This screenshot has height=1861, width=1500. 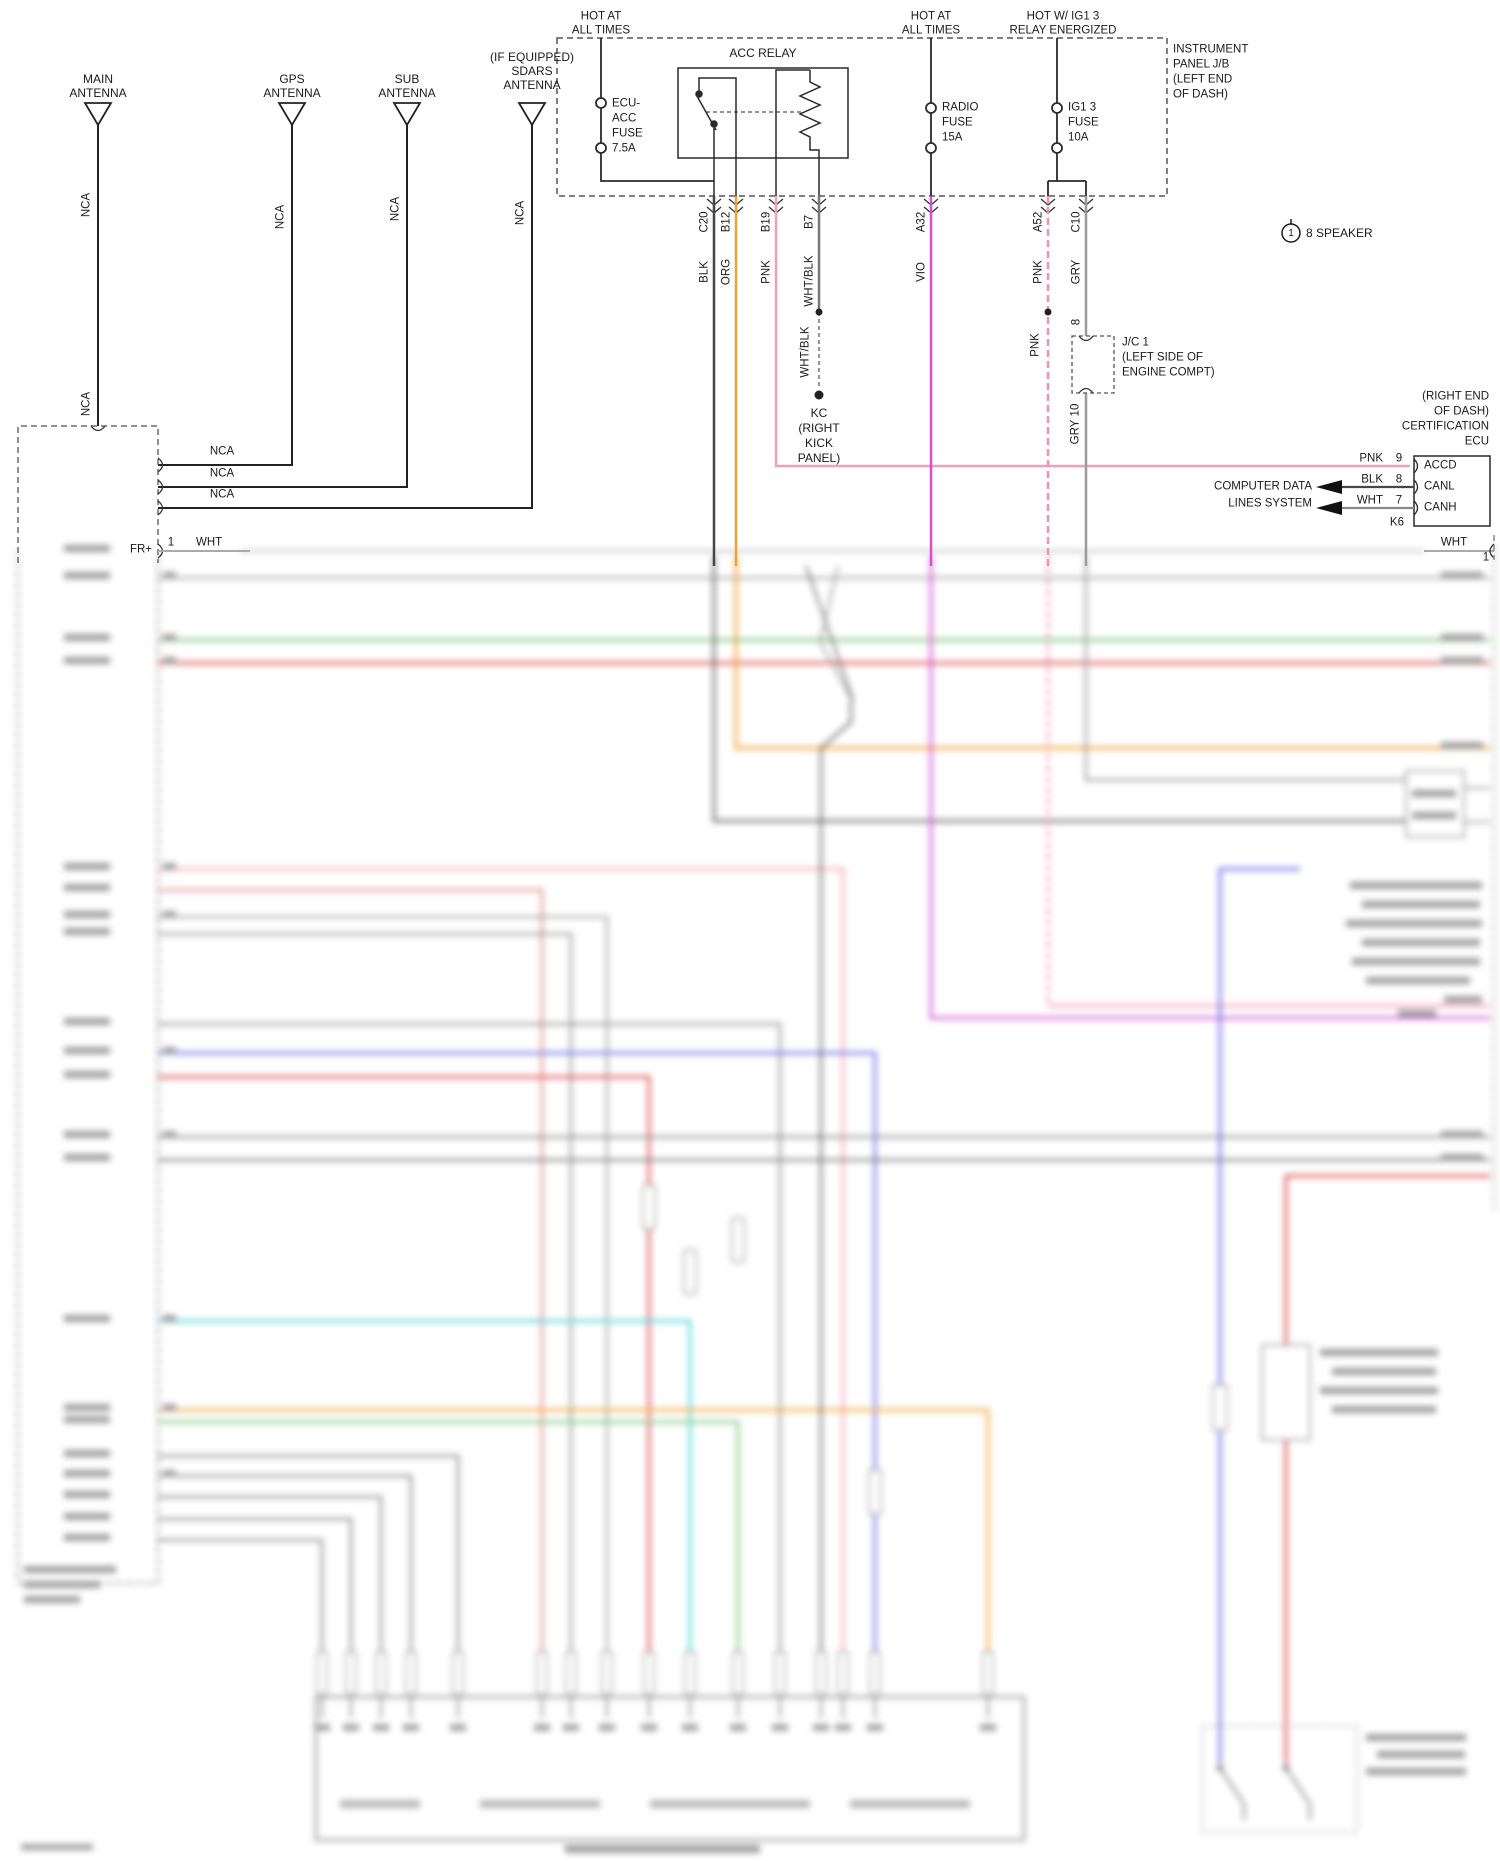 What do you see at coordinates (1291, 233) in the screenshot?
I see `speaker-note-marker: 1` at bounding box center [1291, 233].